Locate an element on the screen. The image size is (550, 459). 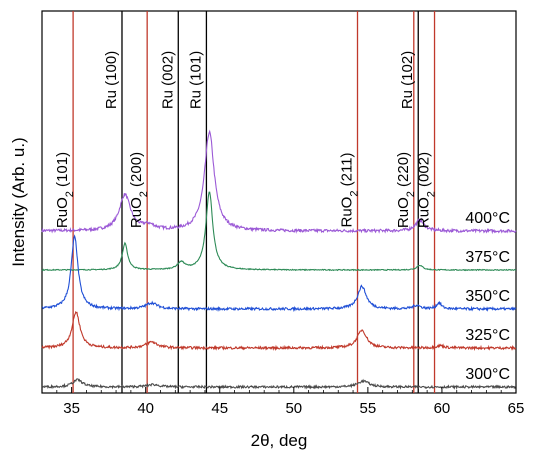
series-name-label: 325°C is located at coordinates (487, 335).